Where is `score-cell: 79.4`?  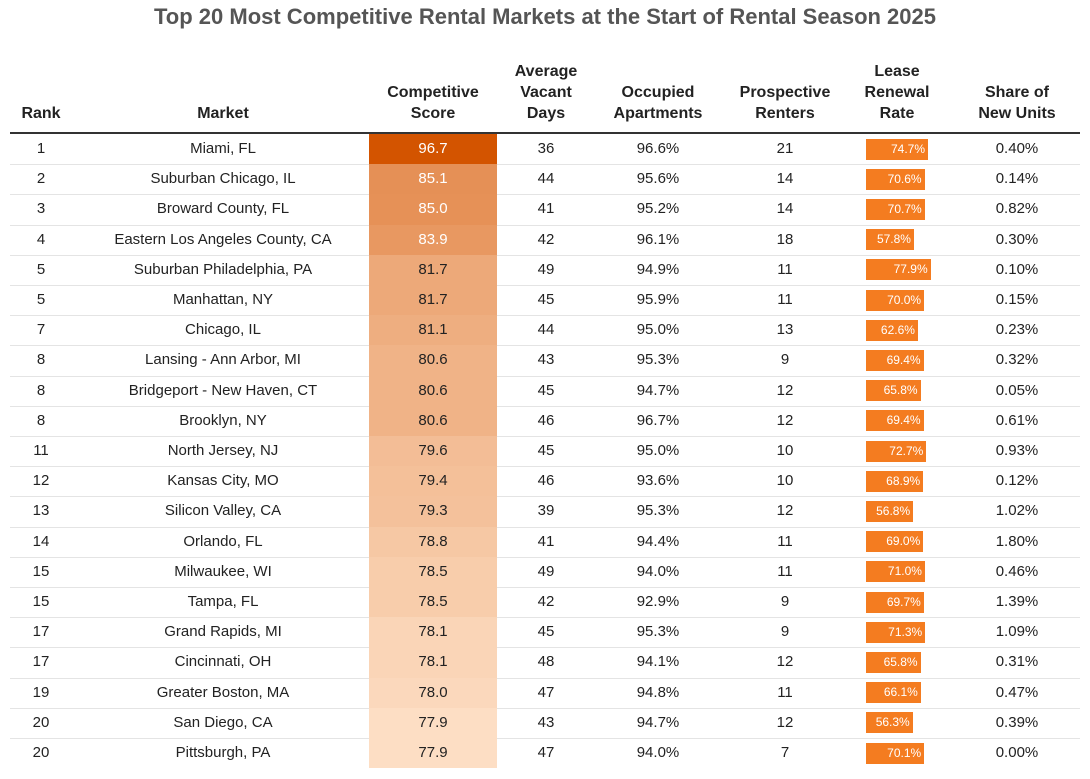
score-cell: 79.4 is located at coordinates (433, 481).